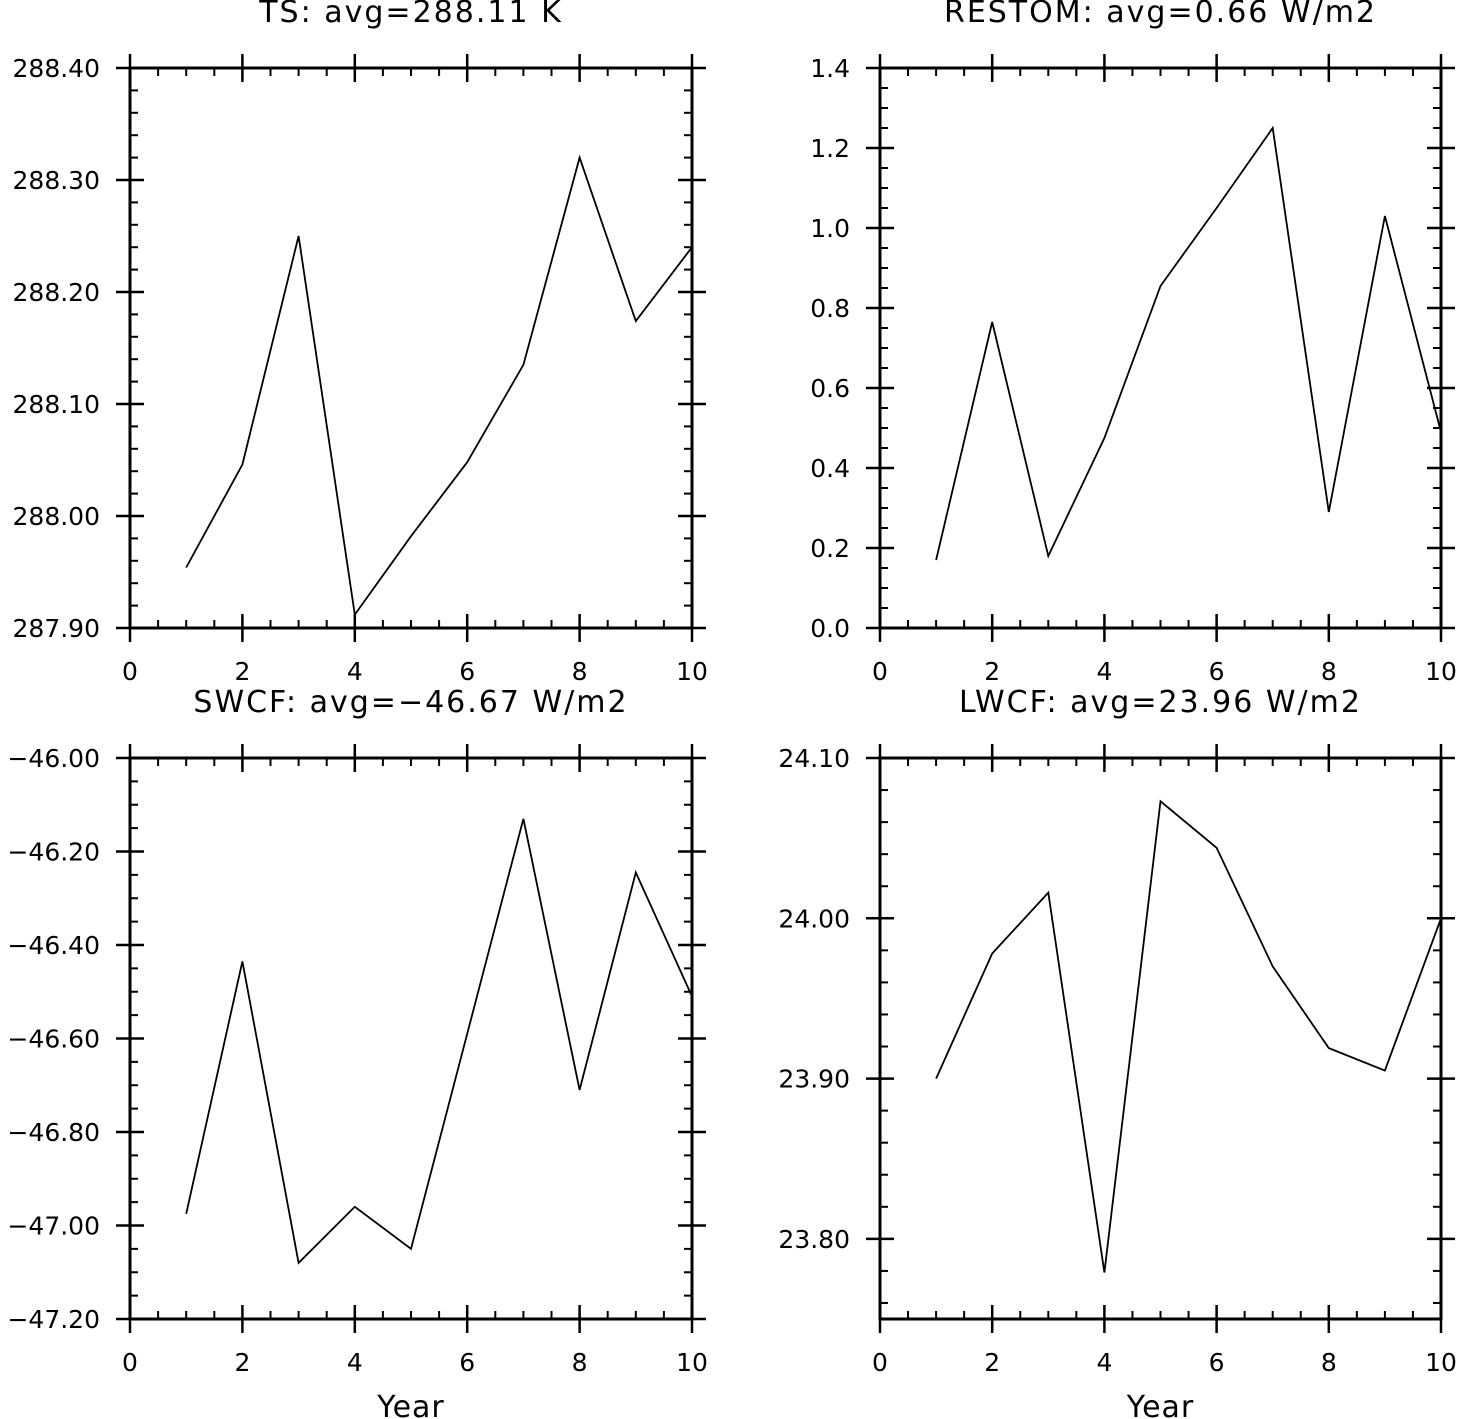  I want to click on y-tick-label: 1.0, so click(830, 228).